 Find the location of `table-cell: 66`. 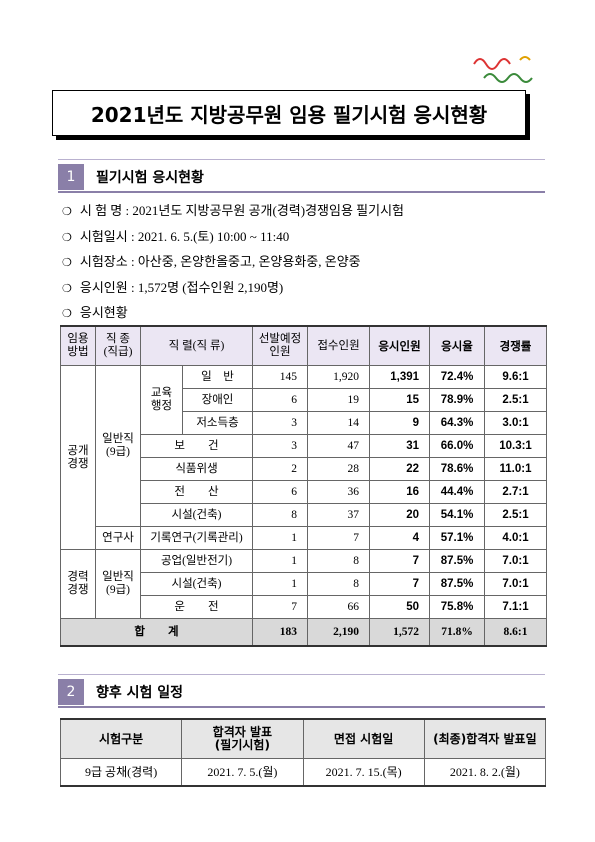

table-cell: 66 is located at coordinates (339, 607).